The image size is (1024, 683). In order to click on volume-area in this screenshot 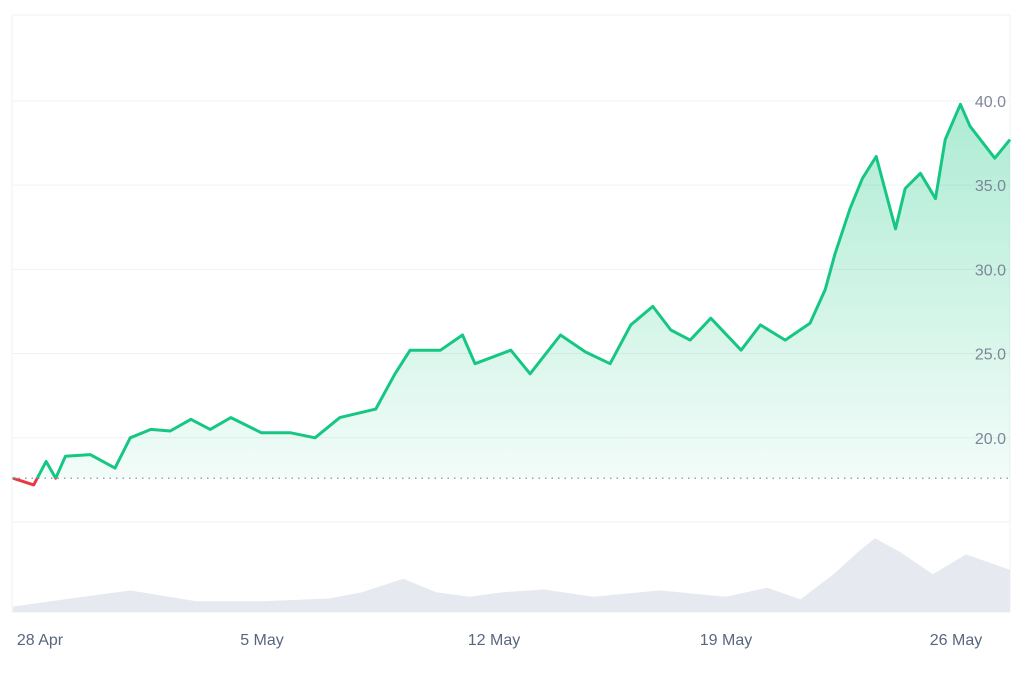, I will do `click(511, 575)`.